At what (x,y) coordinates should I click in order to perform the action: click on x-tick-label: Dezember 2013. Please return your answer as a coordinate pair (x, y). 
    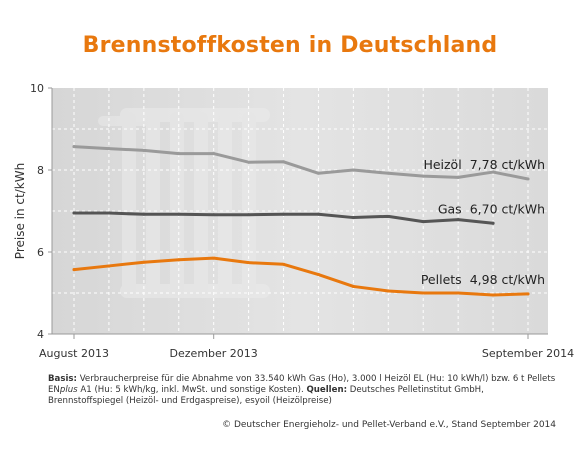
    Looking at the image, I should click on (214, 353).